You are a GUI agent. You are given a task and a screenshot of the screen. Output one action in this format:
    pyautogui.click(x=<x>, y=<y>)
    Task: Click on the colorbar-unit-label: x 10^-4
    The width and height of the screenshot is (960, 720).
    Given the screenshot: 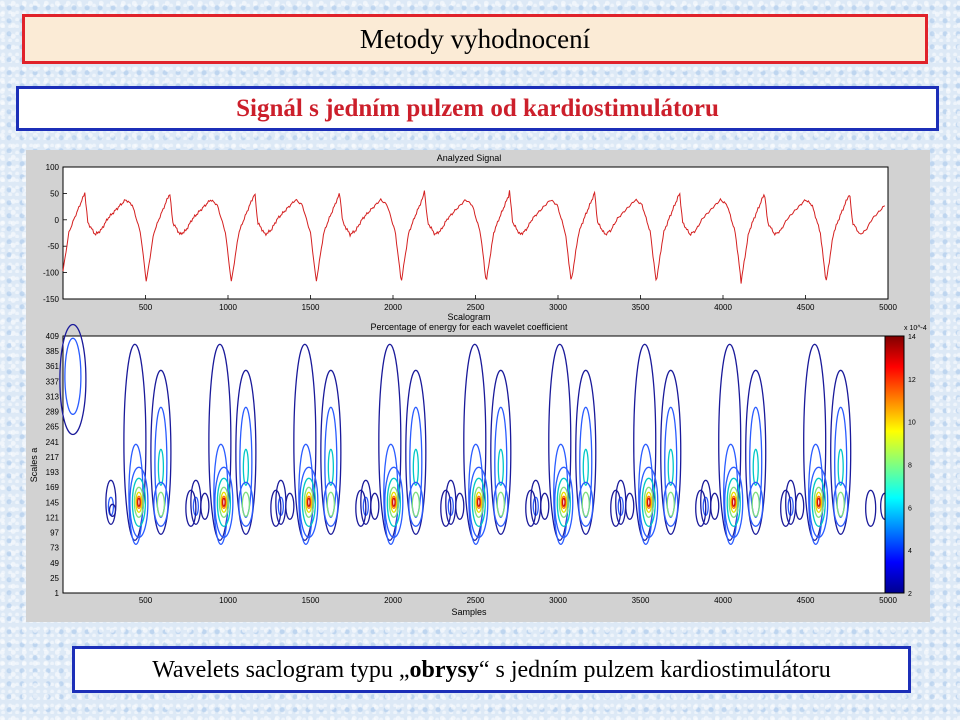 What is the action you would take?
    pyautogui.click(x=915, y=328)
    